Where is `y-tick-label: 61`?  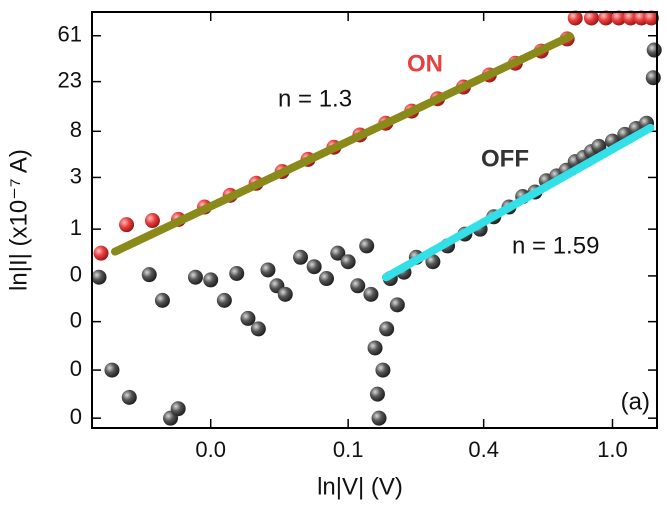 y-tick-label: 61 is located at coordinates (70, 34).